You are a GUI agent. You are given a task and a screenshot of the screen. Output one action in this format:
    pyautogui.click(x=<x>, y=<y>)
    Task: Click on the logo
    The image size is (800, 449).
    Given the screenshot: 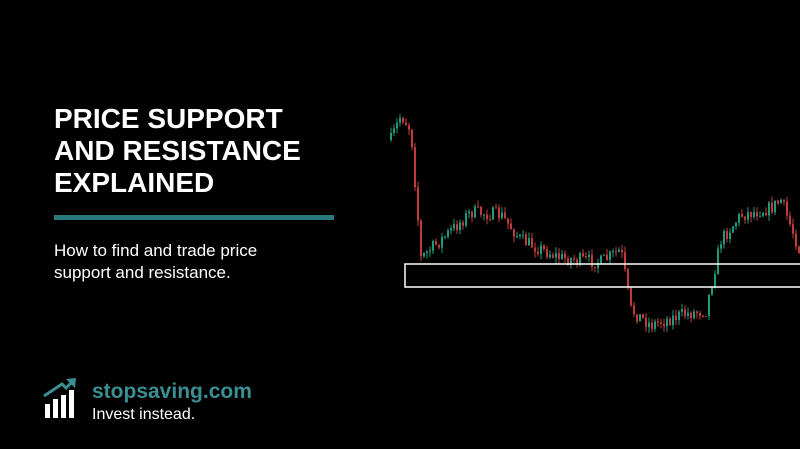 What is the action you would take?
    pyautogui.click(x=59, y=398)
    